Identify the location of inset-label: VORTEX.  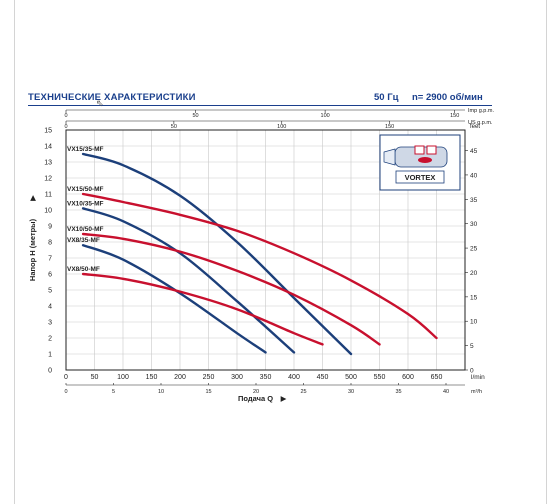
(420, 177).